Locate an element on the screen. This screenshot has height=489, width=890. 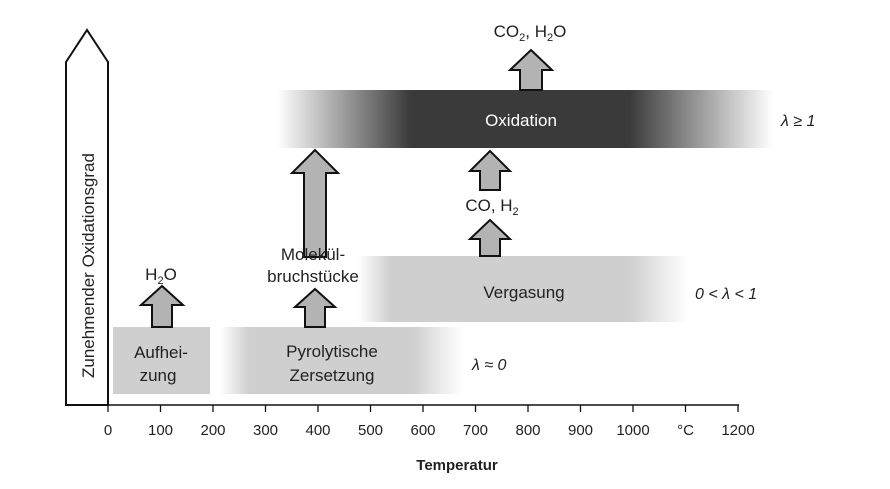
product-fragments-line1: Molekül- is located at coordinates (313, 254).